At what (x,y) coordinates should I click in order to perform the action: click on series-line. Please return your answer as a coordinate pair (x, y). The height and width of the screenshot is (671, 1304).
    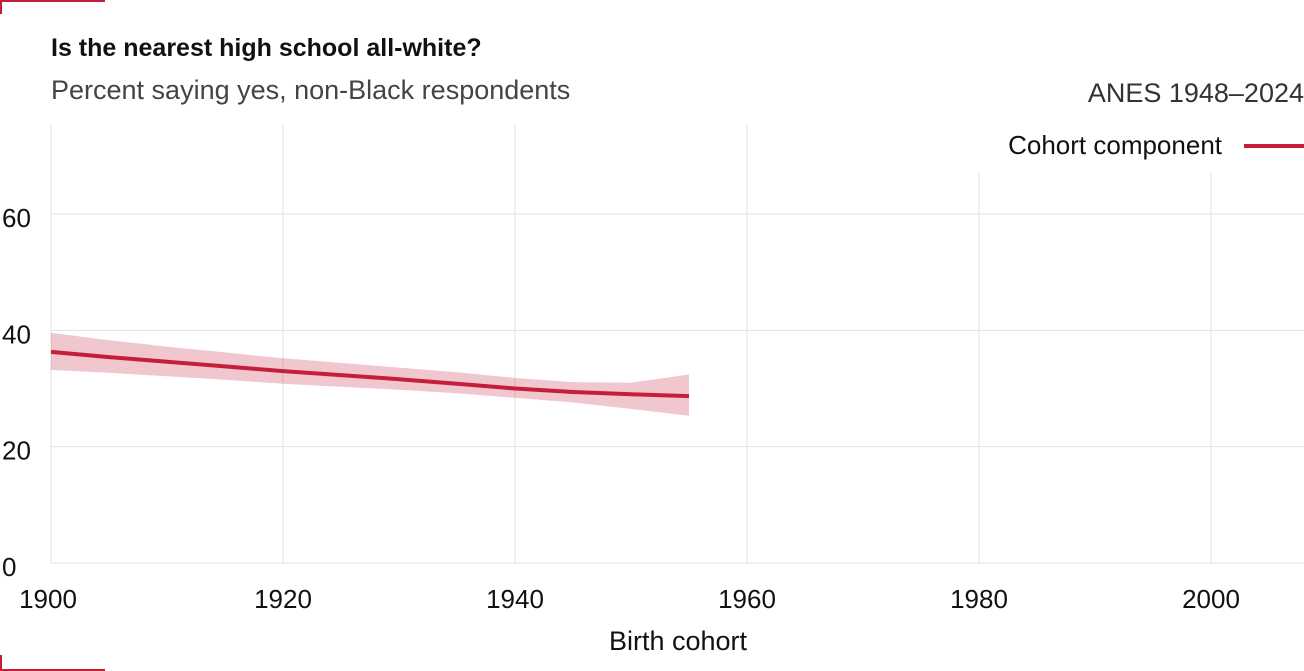
    Looking at the image, I should click on (370, 374).